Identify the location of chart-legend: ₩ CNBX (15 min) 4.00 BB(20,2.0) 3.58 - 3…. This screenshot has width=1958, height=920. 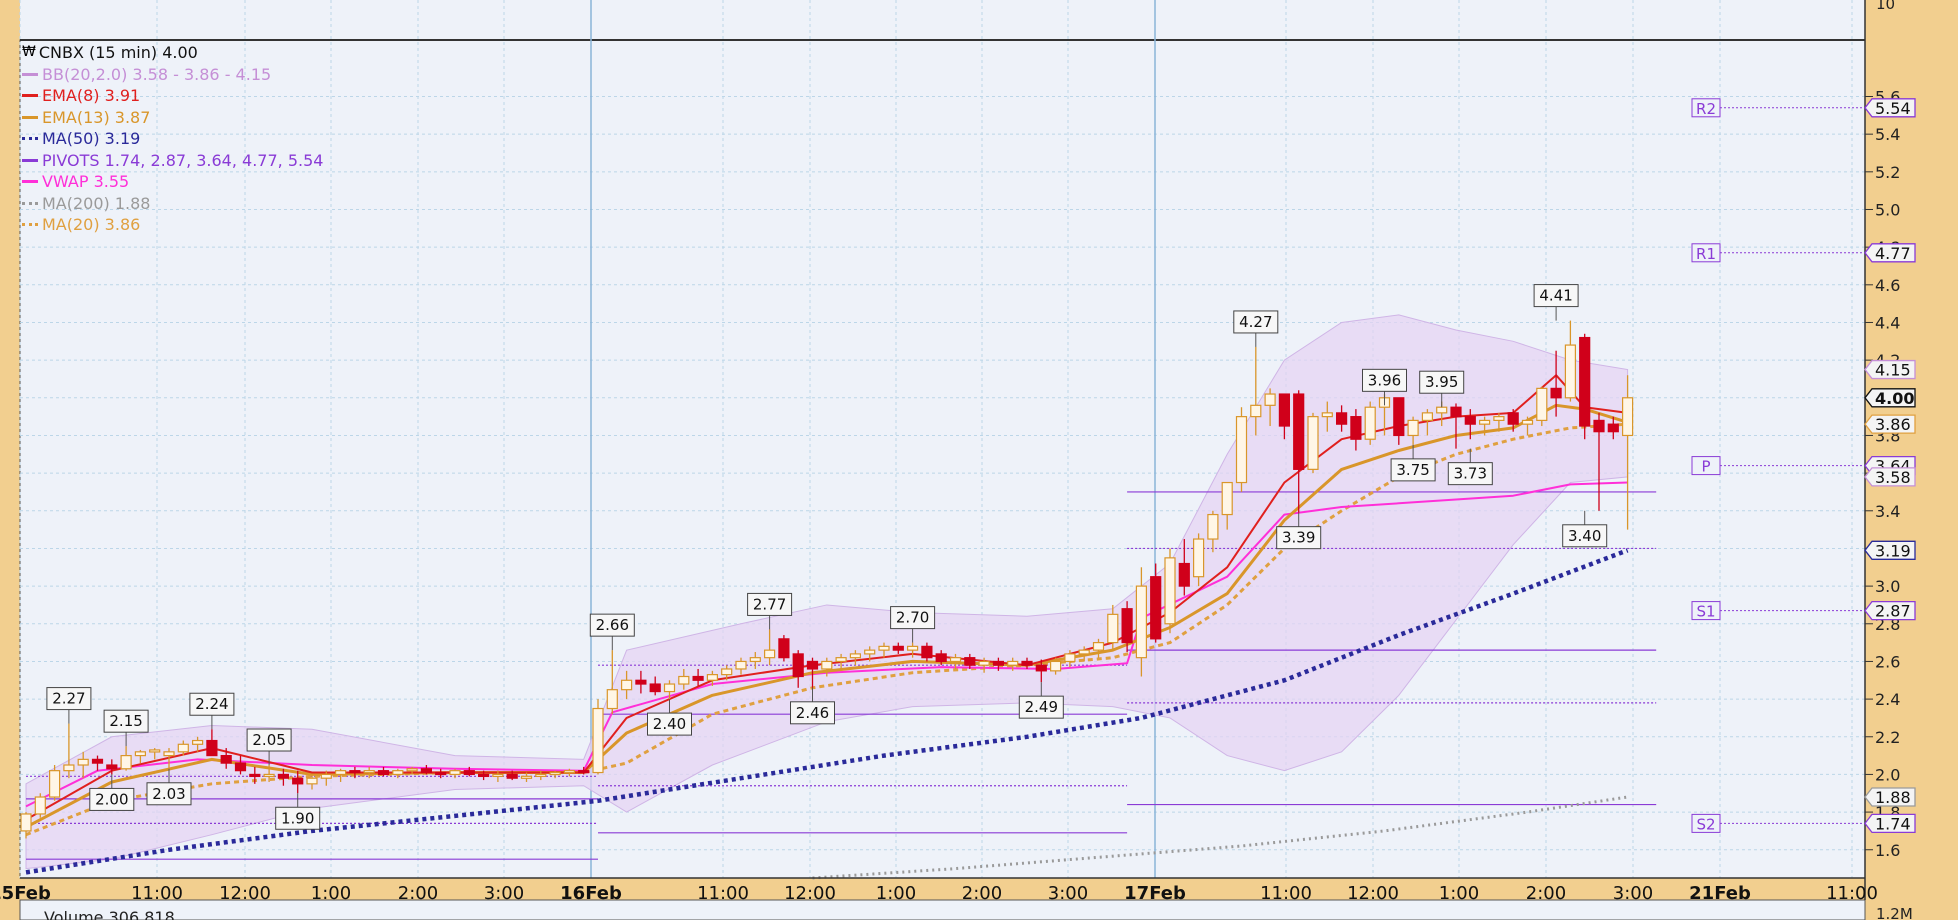
(172, 139).